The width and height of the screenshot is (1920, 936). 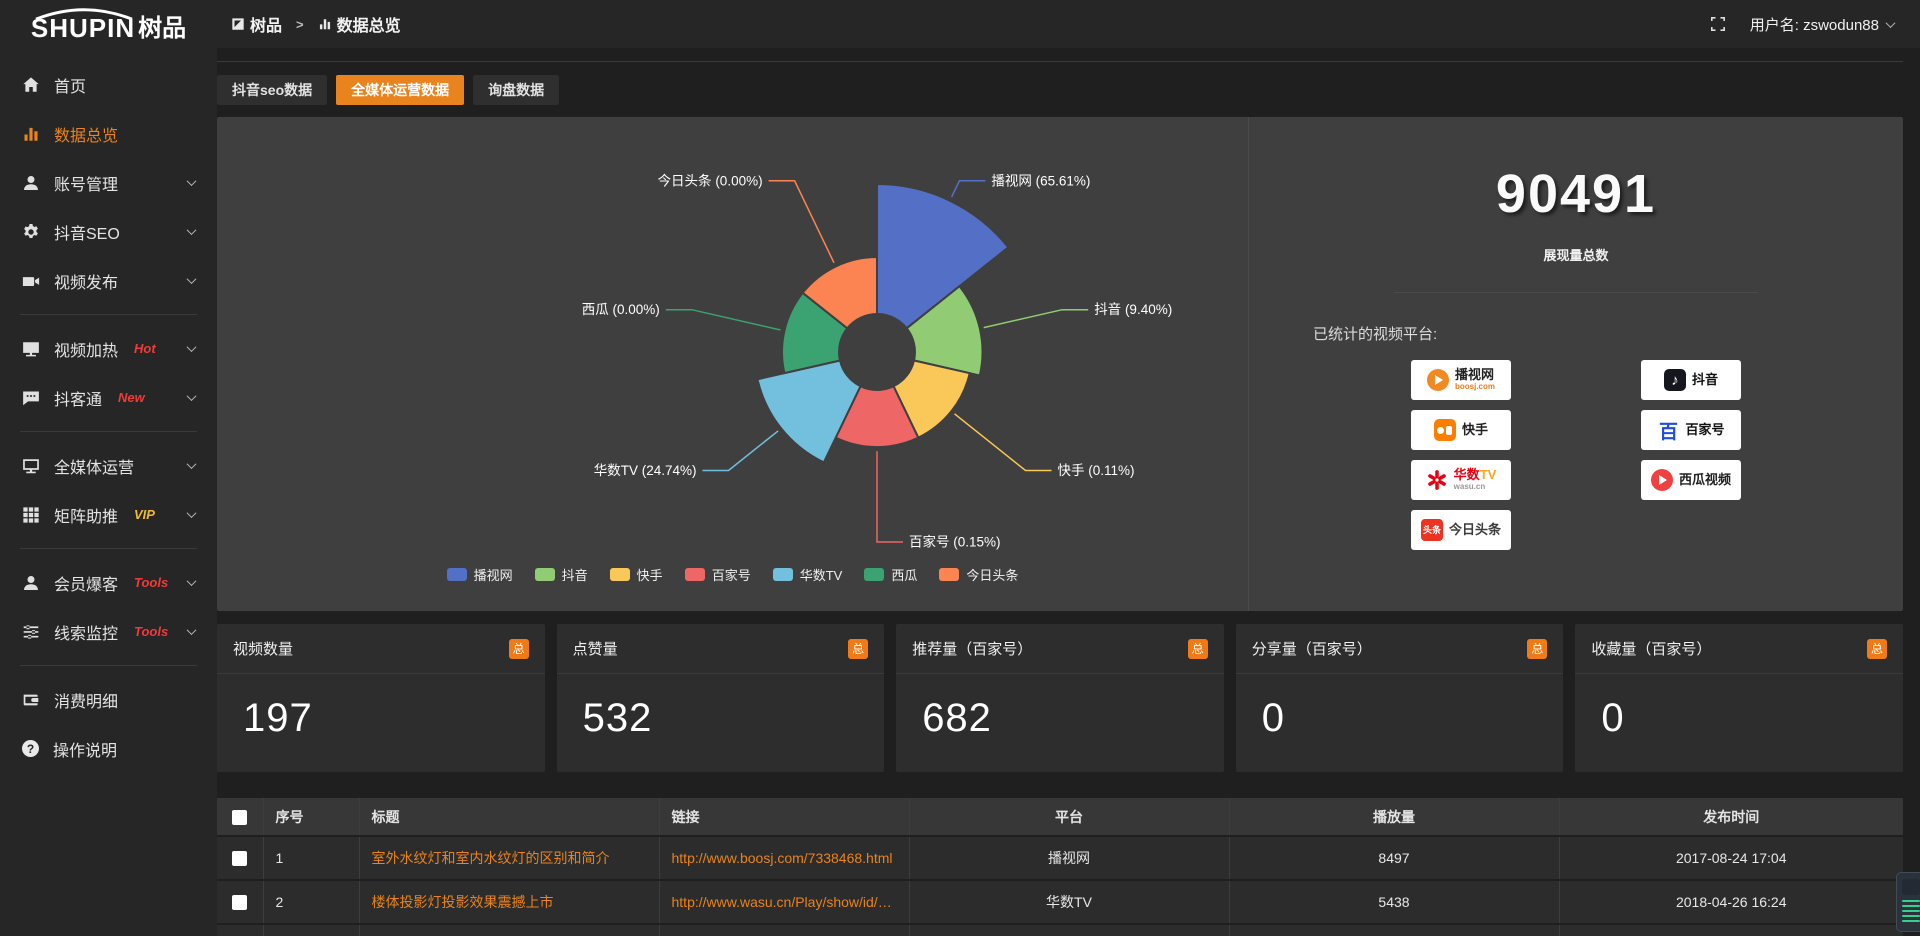 What do you see at coordinates (108, 24) in the screenshot?
I see `app-logo: SHUPIN 树品` at bounding box center [108, 24].